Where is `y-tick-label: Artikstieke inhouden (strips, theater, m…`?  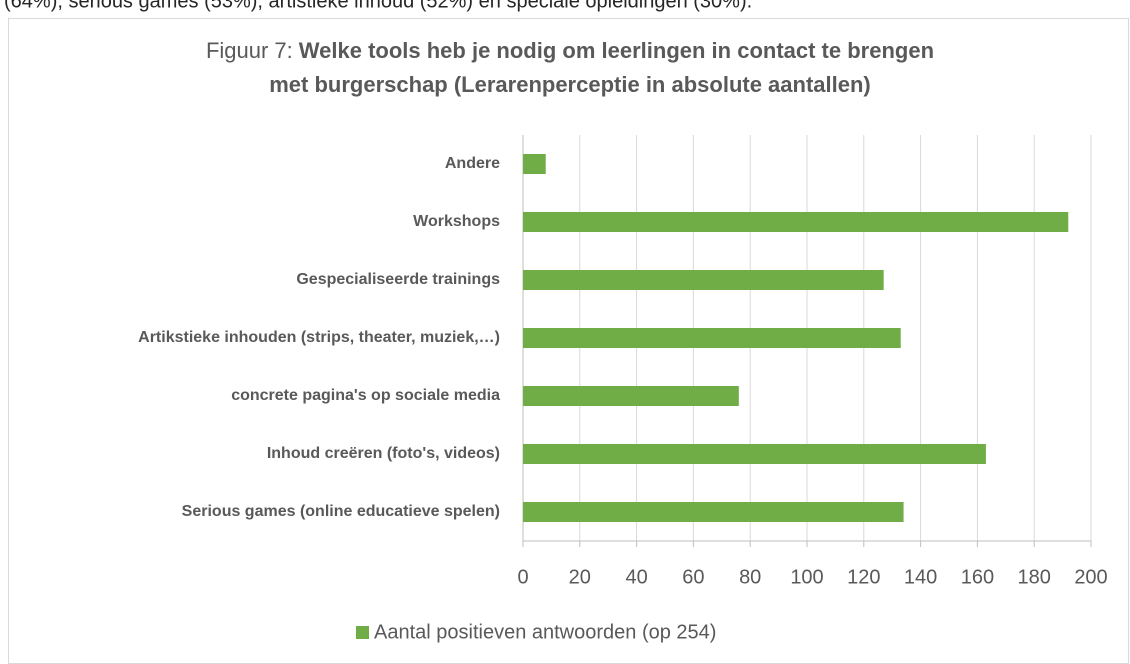 y-tick-label: Artikstieke inhouden (strips, theater, m… is located at coordinates (319, 337).